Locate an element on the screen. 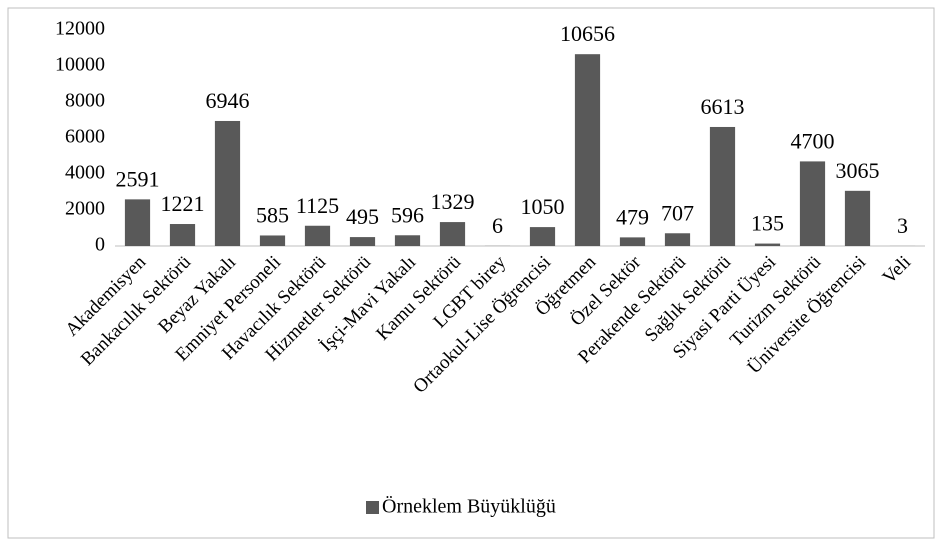 The image size is (942, 551). value-label: 6613 is located at coordinates (723, 106).